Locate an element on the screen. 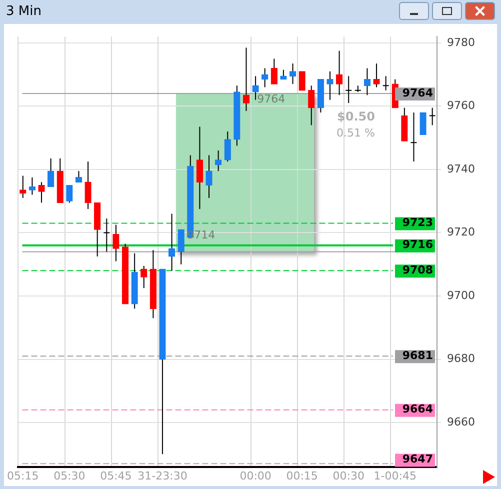  chart-title: 3 Min is located at coordinates (24, 11).